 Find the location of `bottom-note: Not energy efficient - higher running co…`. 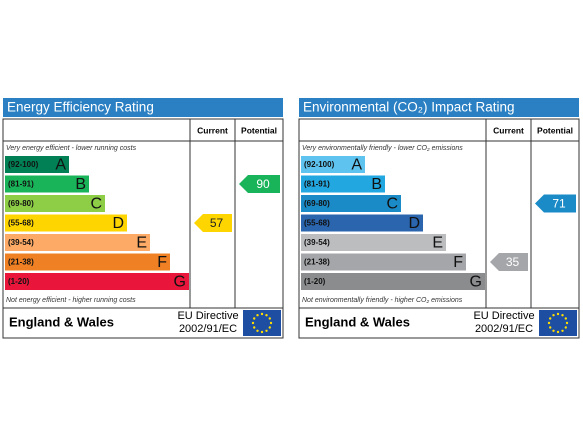

bottom-note: Not energy efficient - higher running co… is located at coordinates (71, 300).